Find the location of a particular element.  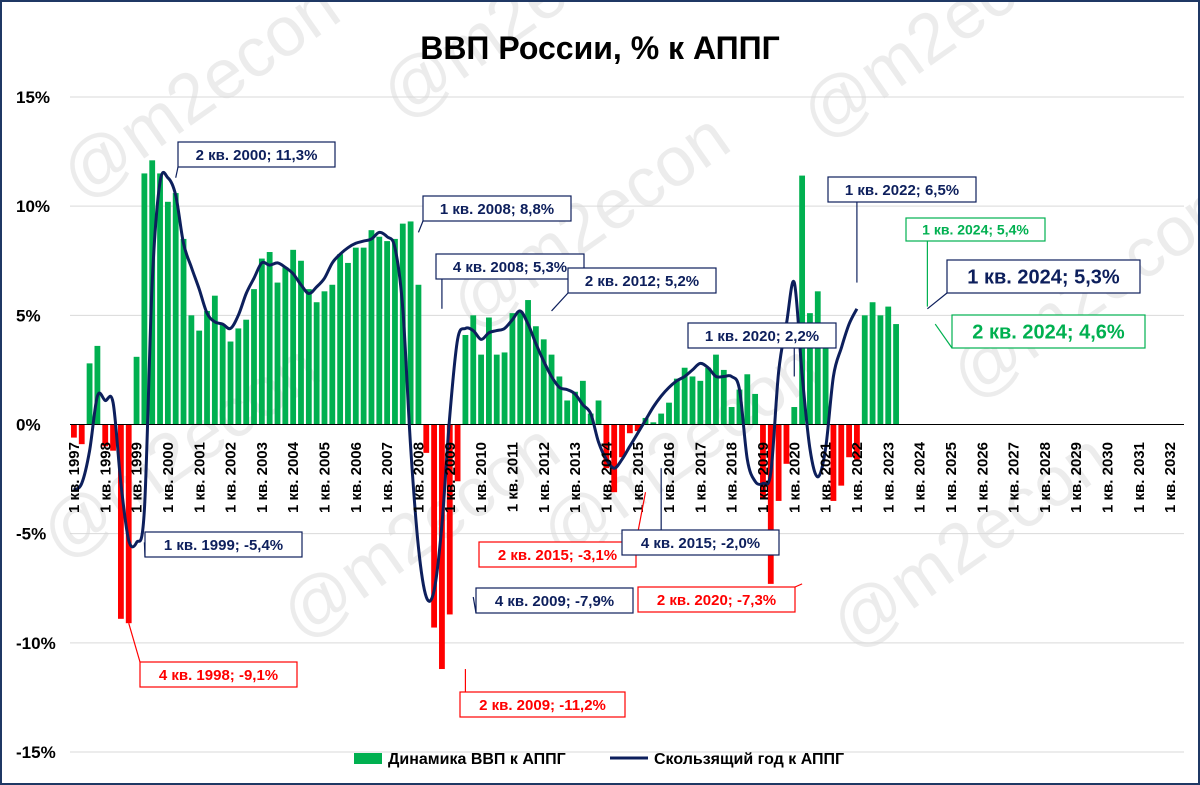

y-tick-label: -5% is located at coordinates (31, 534).